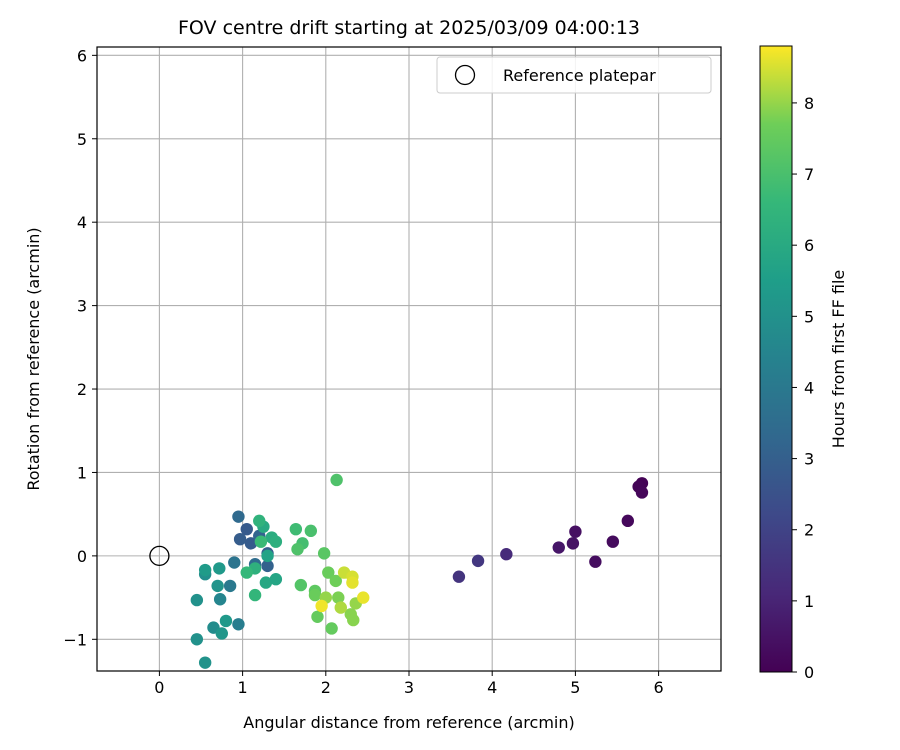  I want to click on colorbar-tick-label: 8, so click(809, 103).